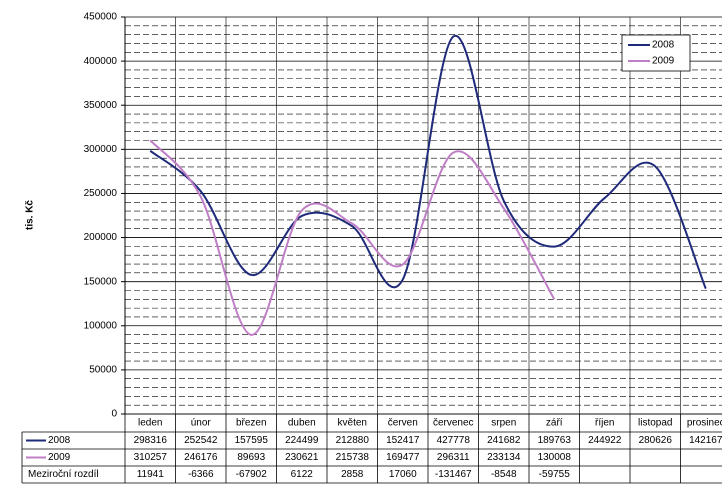  What do you see at coordinates (59, 457) in the screenshot?
I see `table-row-header: 2009` at bounding box center [59, 457].